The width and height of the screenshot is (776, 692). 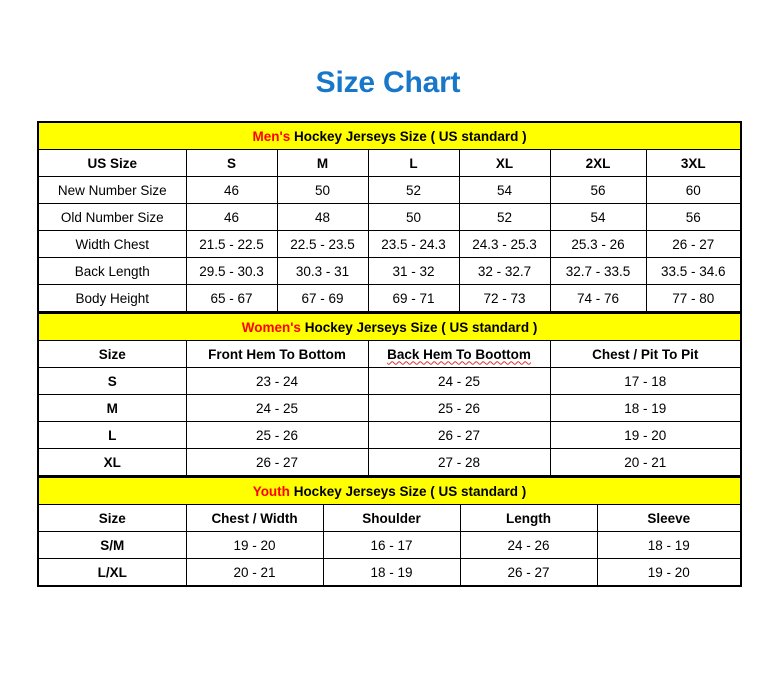 I want to click on mens-cell-1-4: 54, so click(x=598, y=217).